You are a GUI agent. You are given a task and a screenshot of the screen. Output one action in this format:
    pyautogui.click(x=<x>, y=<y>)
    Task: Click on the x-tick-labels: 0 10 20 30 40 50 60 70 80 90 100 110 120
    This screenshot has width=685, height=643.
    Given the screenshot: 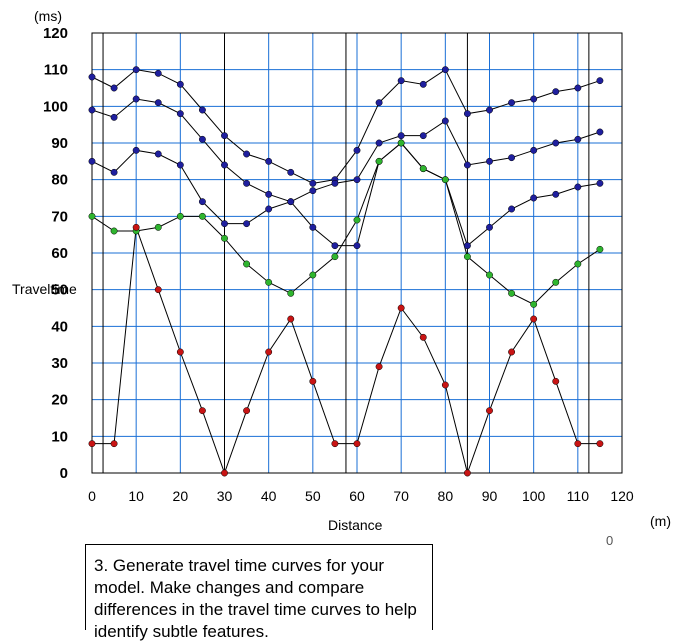 What is the action you would take?
    pyautogui.click(x=361, y=496)
    